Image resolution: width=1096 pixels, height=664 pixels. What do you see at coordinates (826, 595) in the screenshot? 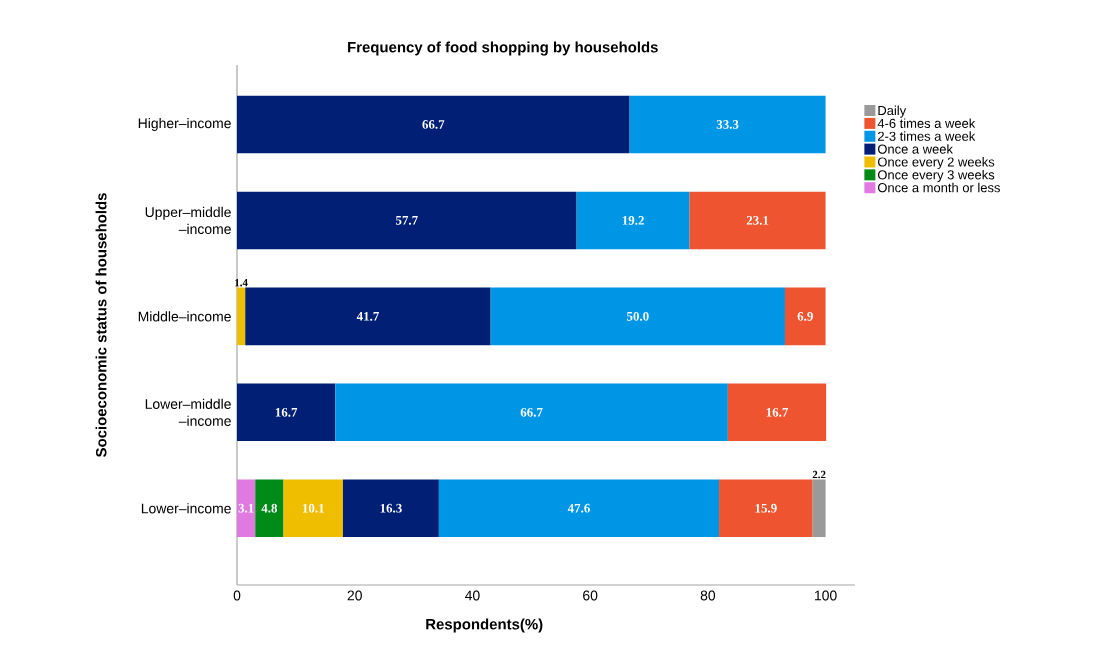
I see `x-tick-label: 100` at bounding box center [826, 595].